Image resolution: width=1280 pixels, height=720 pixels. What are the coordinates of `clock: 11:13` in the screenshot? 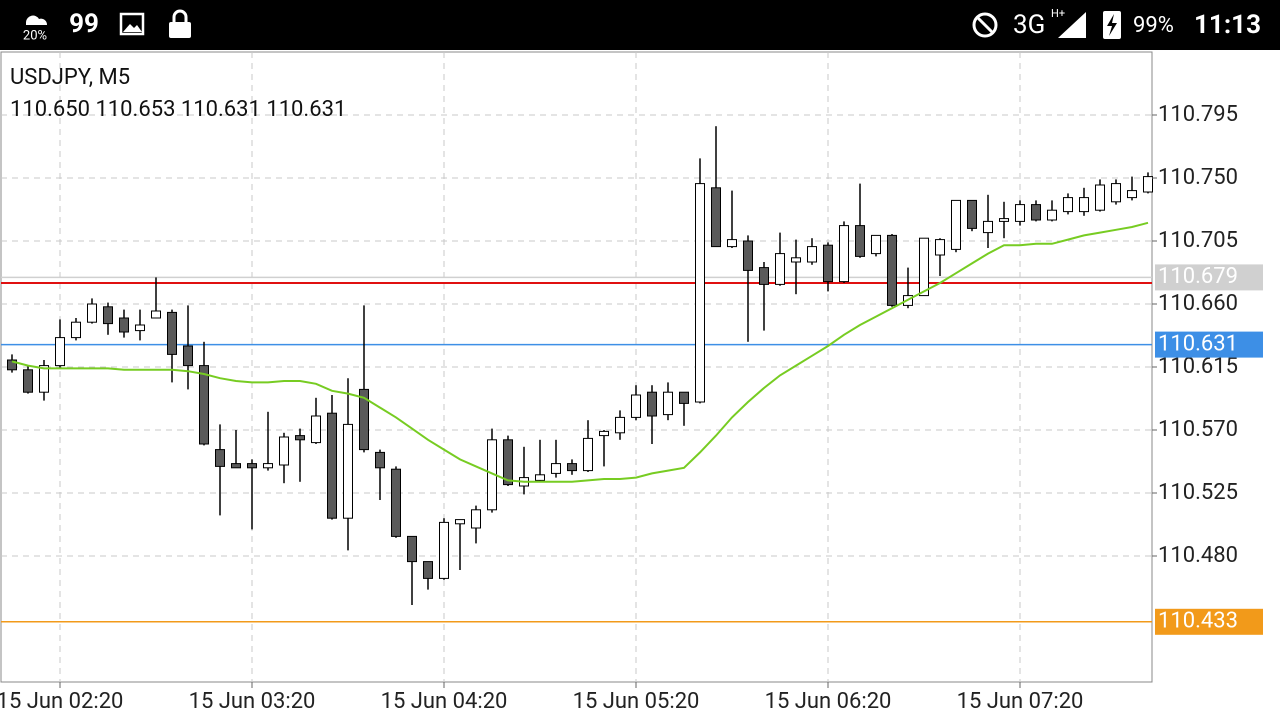 It's located at (1227, 25).